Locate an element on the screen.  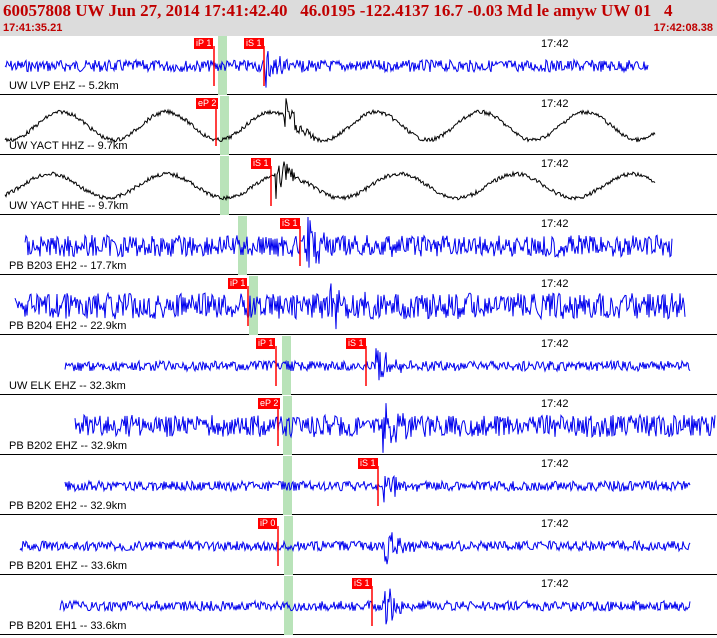
waveform-panel: eP 2 17:42 UW YACT HHZ -- 9.7km is located at coordinates (358, 125).